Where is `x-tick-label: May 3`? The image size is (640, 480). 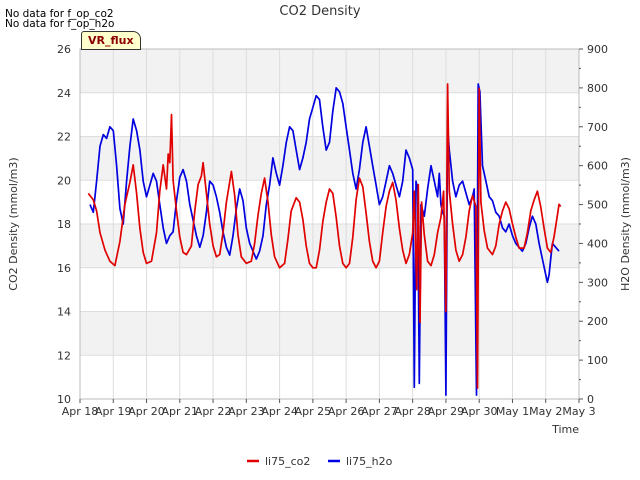 x-tick-label: May 3 is located at coordinates (578, 411).